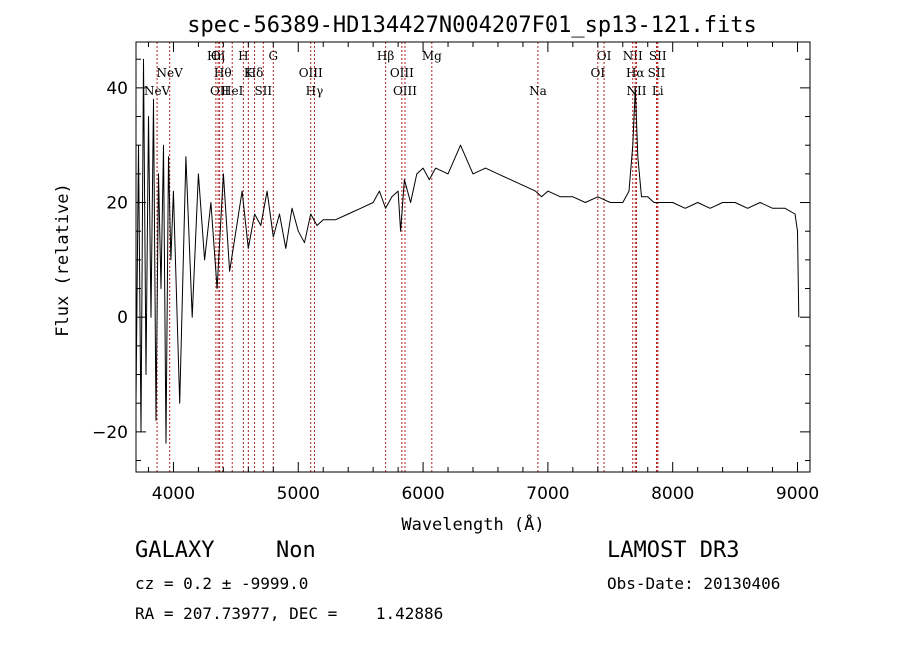 This screenshot has height=649, width=900. I want to click on x-tick-label: 7000, so click(547, 494).